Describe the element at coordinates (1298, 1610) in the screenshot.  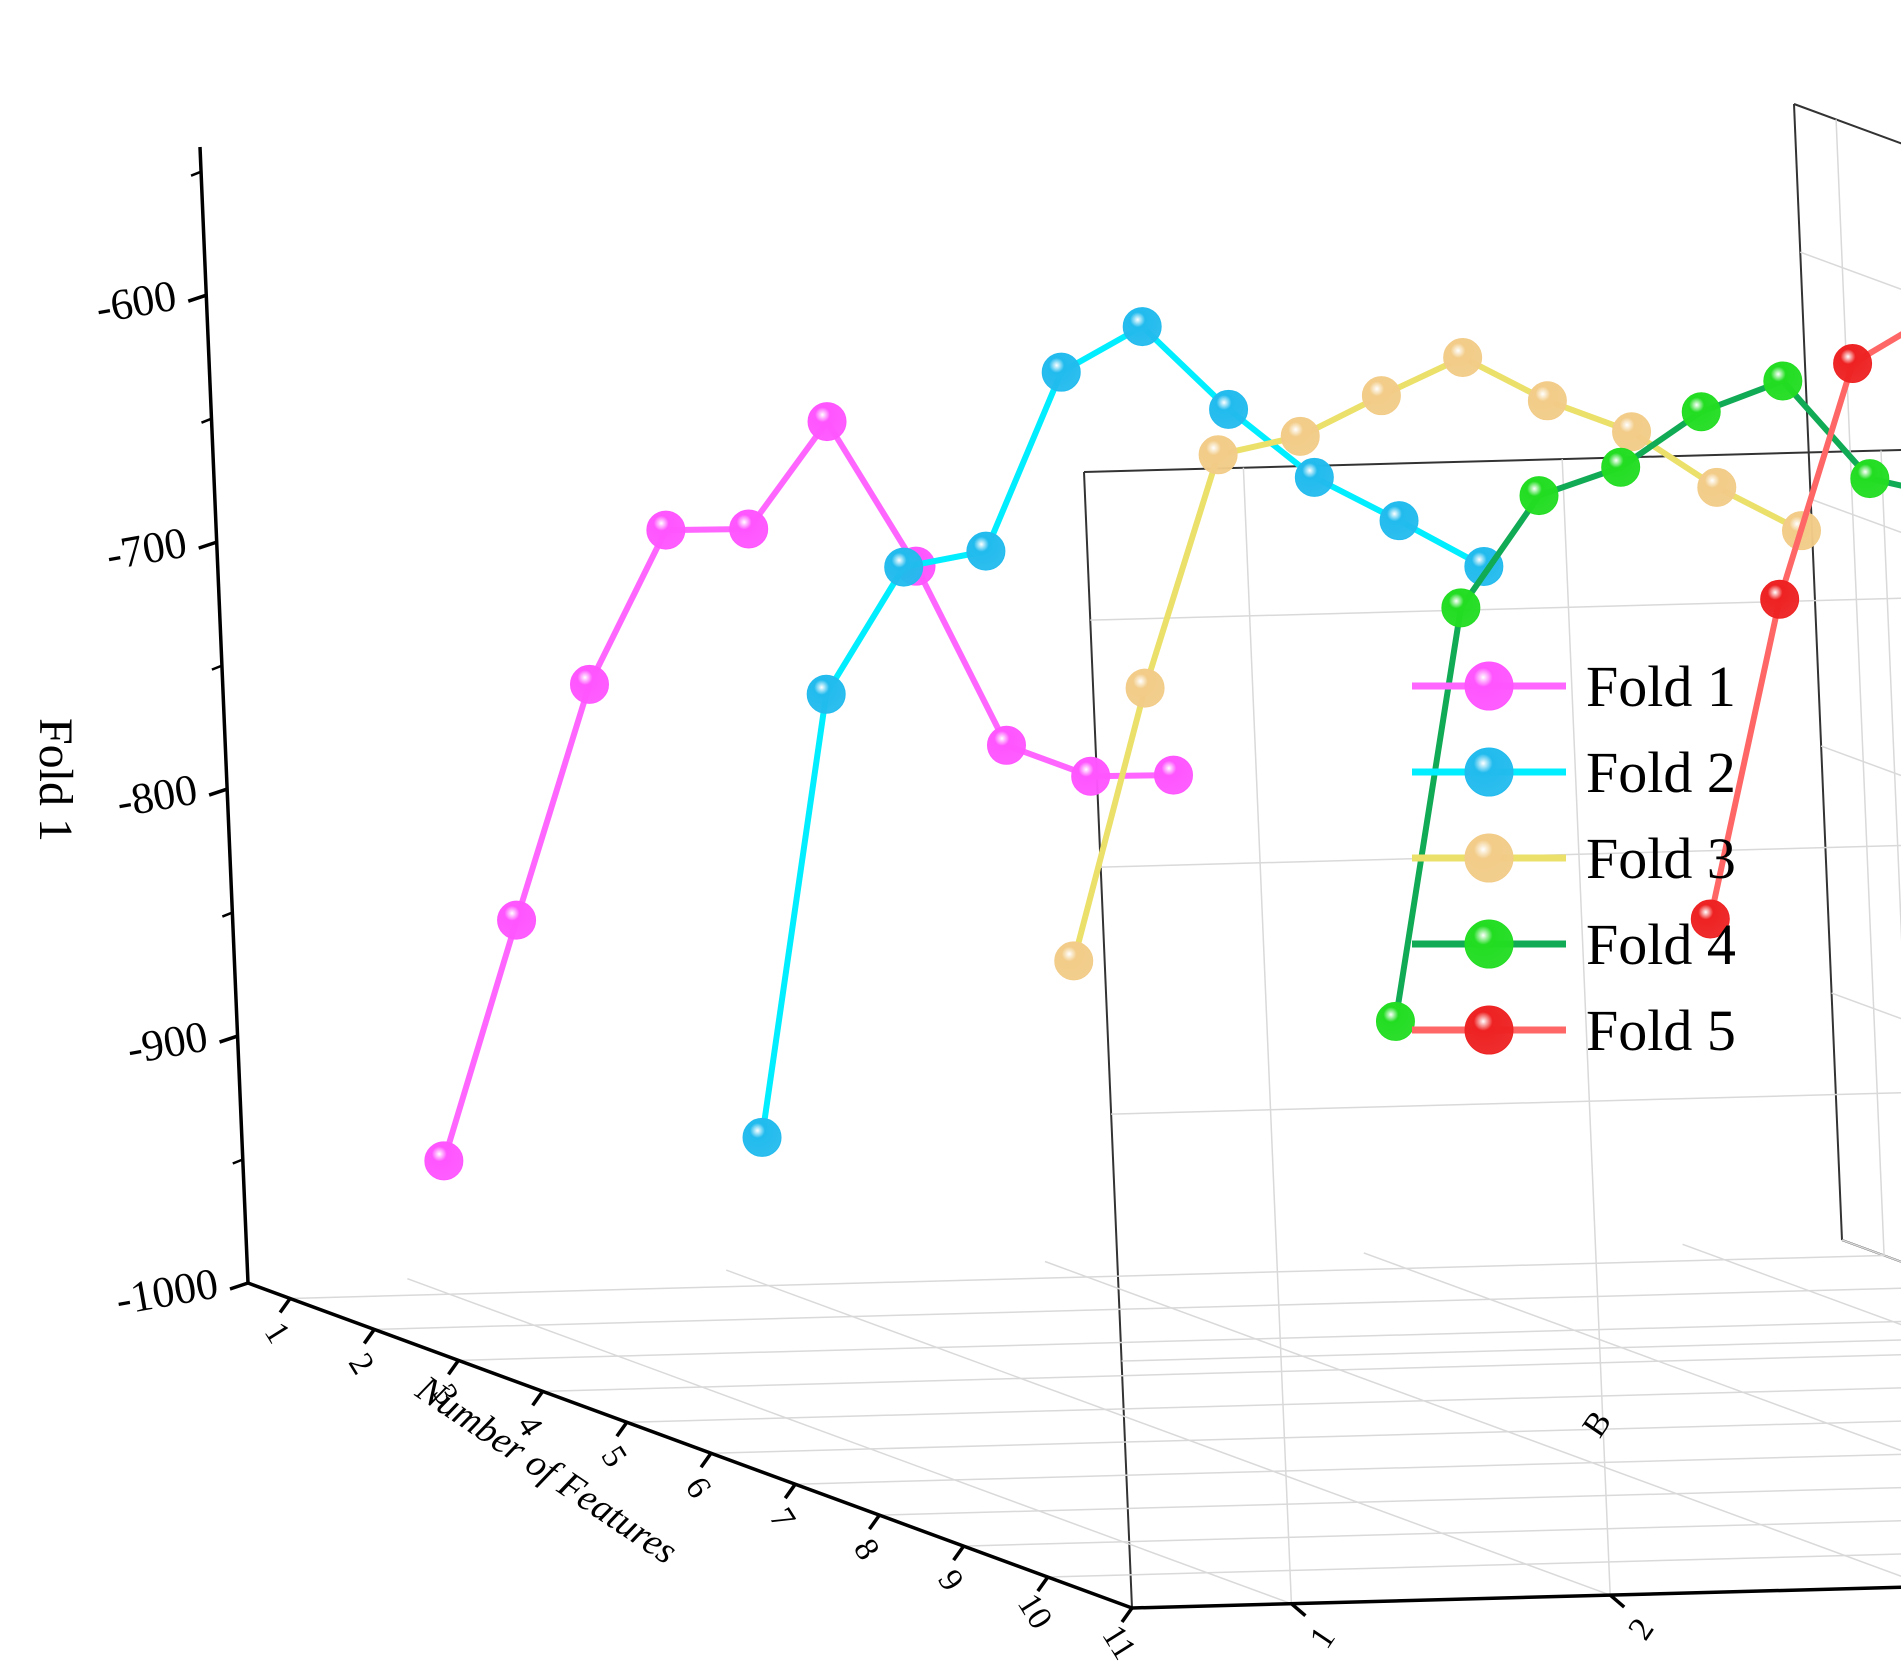
I see `y-tick` at that location.